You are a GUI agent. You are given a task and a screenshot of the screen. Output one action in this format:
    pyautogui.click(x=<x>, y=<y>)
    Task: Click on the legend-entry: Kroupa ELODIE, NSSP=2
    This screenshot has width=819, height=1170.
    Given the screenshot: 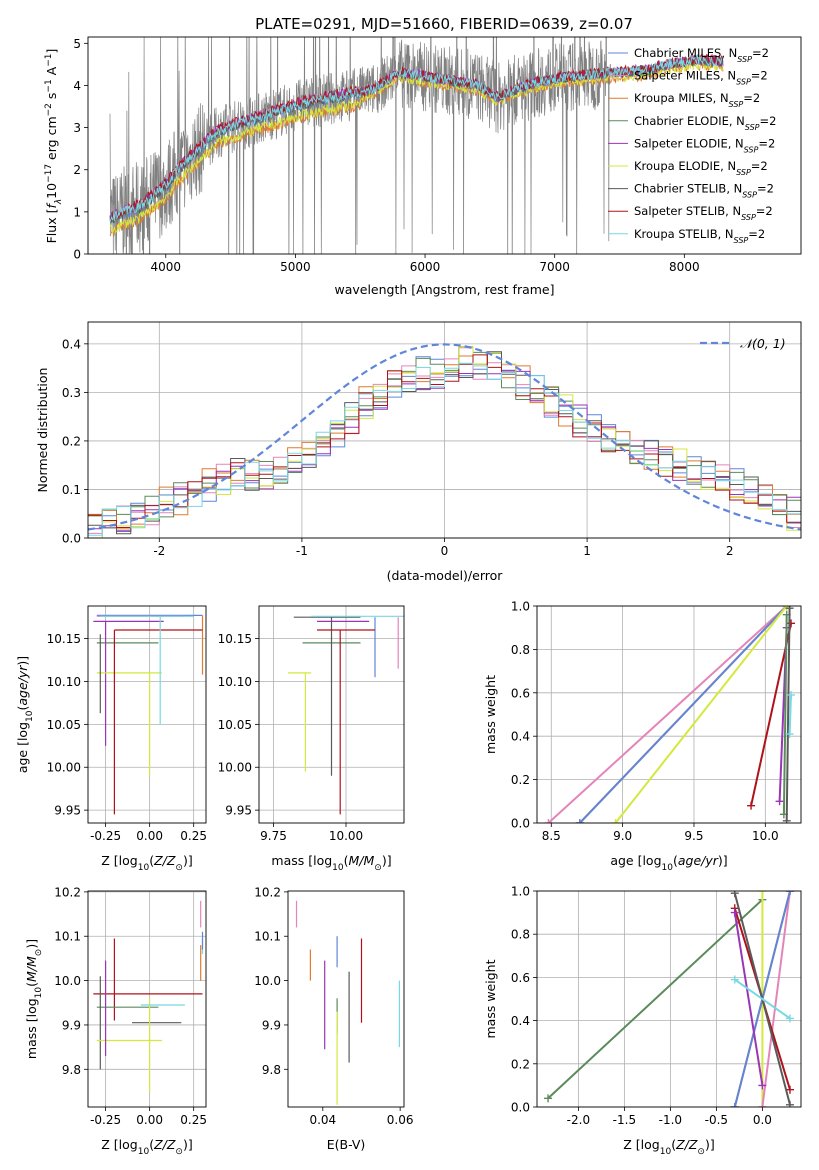 What is the action you would take?
    pyautogui.click(x=701, y=168)
    